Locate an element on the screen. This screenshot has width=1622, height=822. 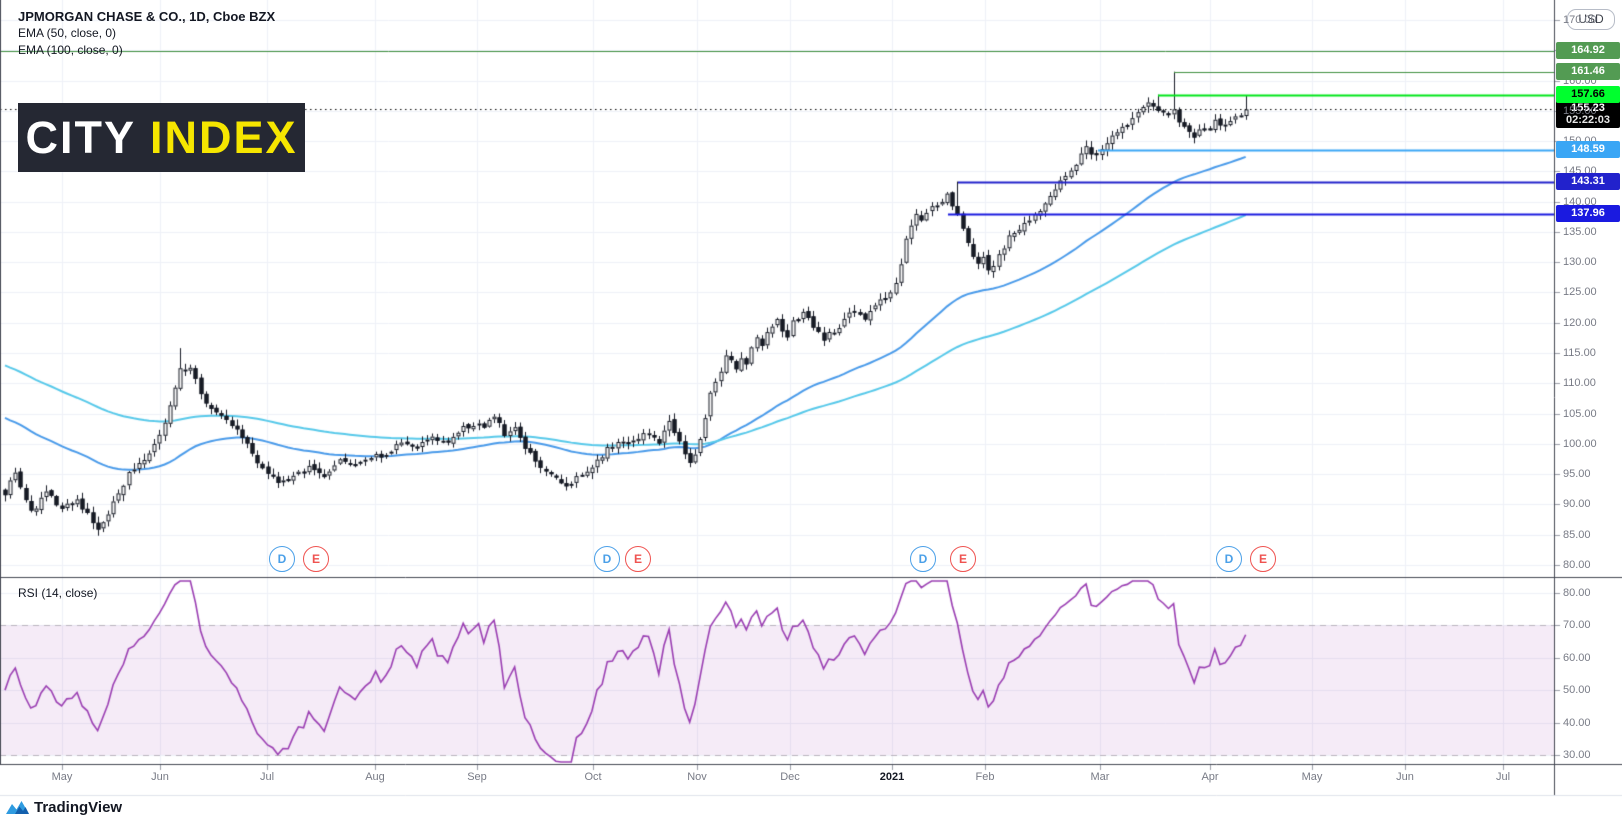
price-level-label: 164.92 is located at coordinates (1588, 51).